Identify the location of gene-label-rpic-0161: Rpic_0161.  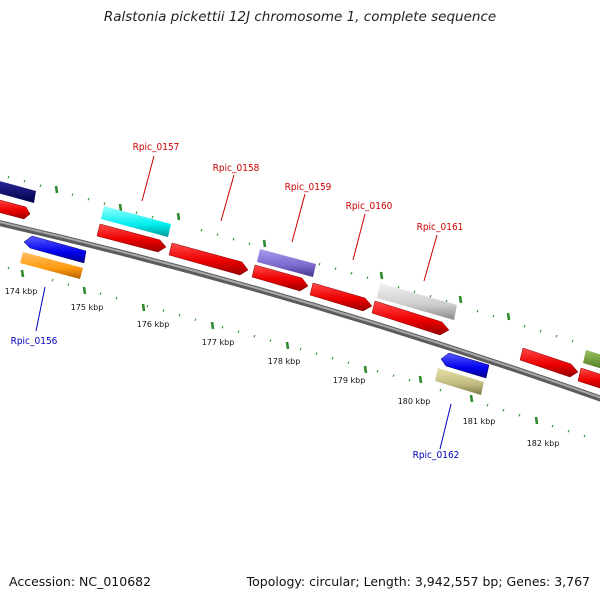
(440, 227).